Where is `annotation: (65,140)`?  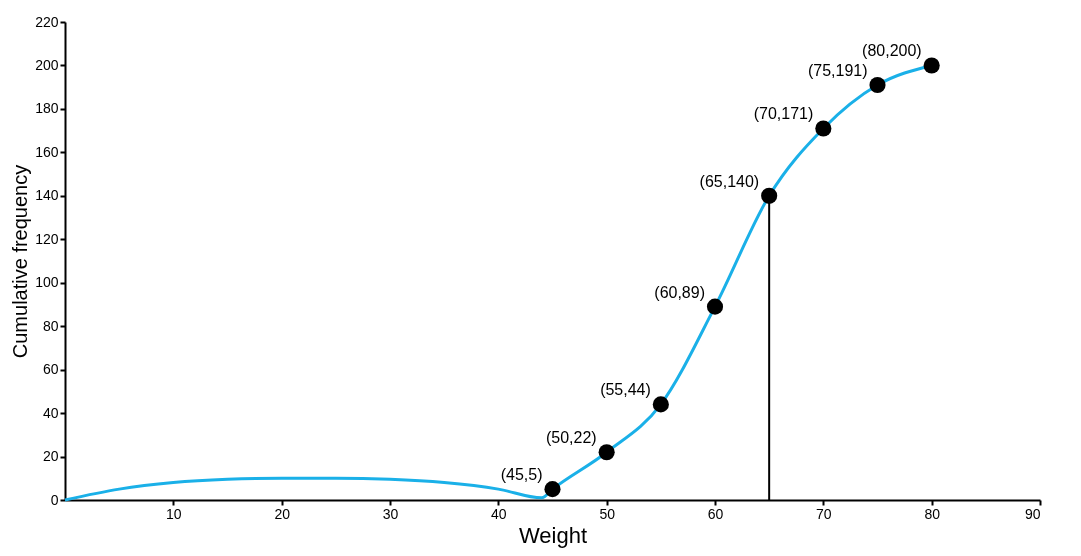
annotation: (65,140) is located at coordinates (729, 181).